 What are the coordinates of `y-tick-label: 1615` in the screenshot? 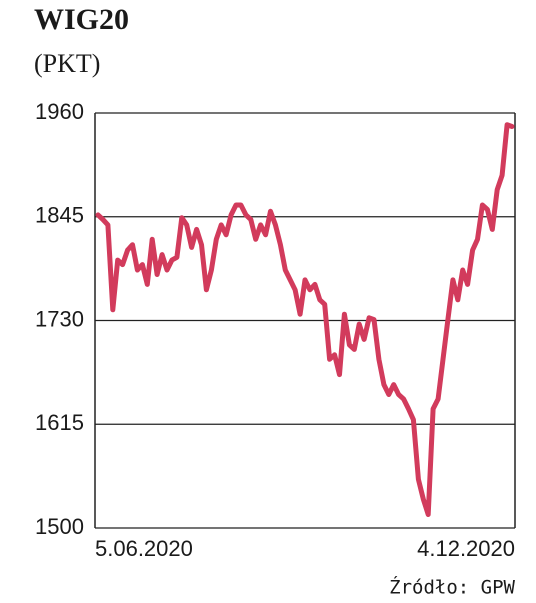 It's located at (59, 422).